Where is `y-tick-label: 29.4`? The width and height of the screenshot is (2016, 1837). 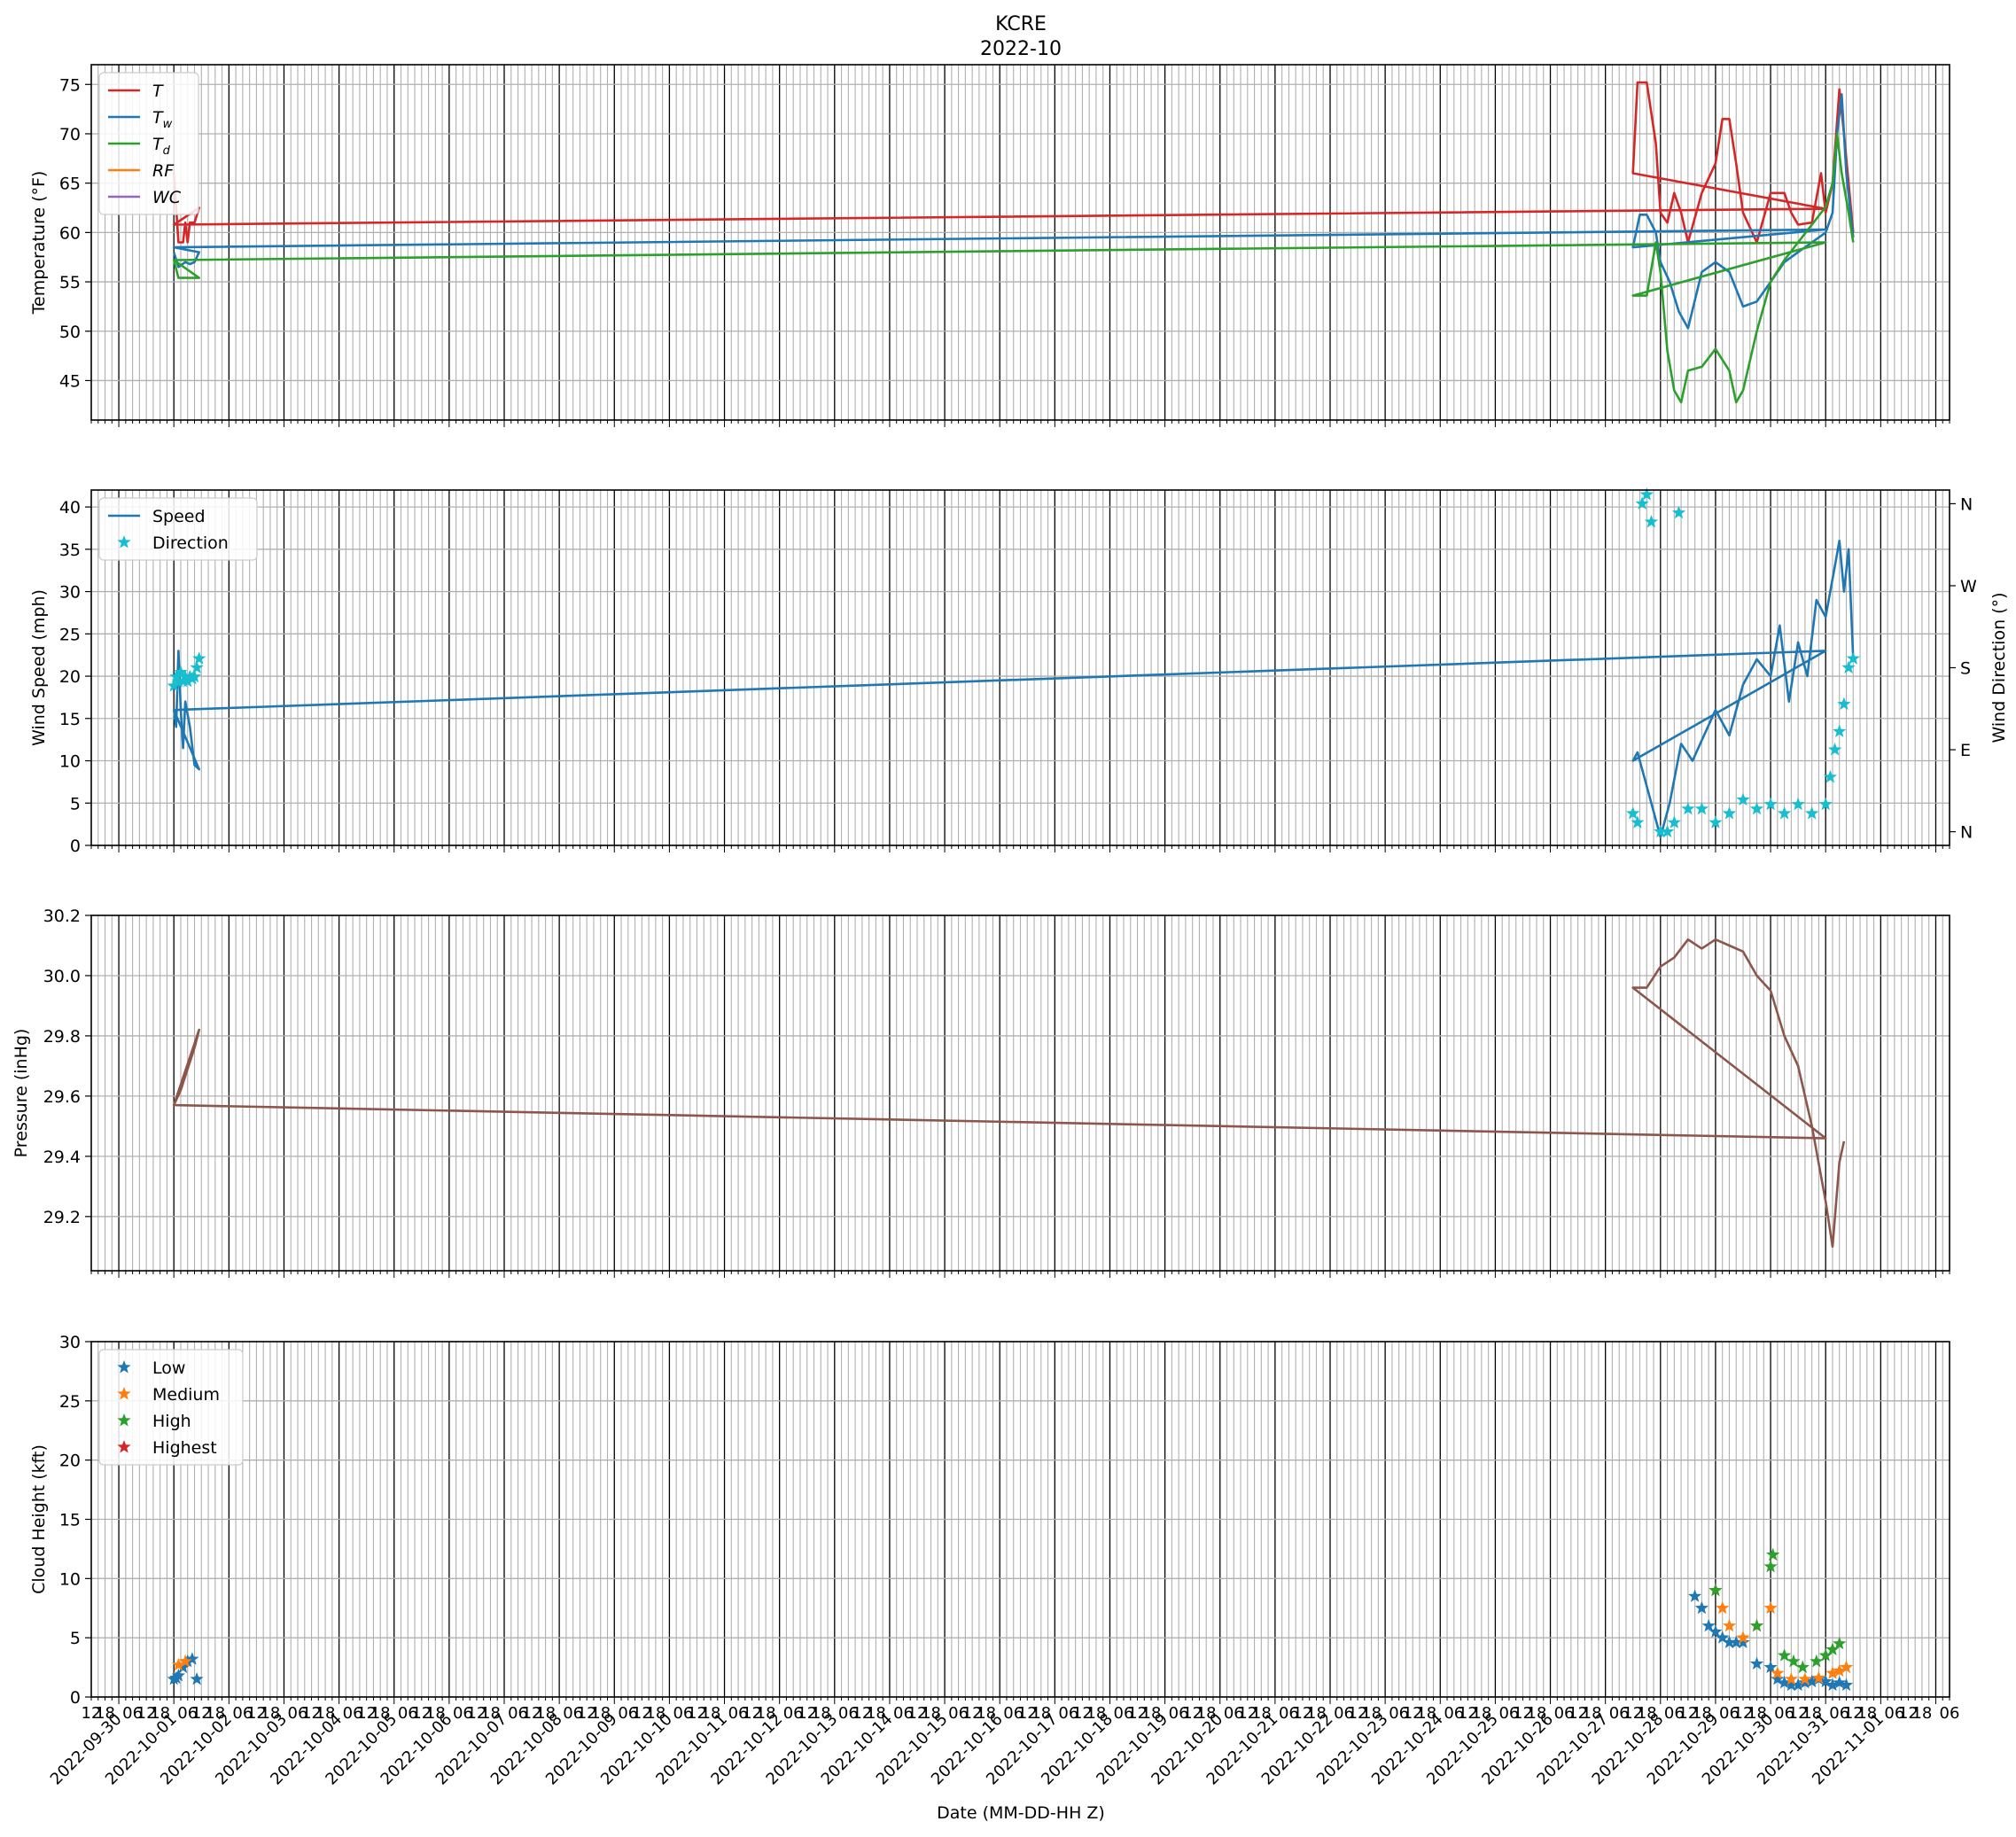 y-tick-label: 29.4 is located at coordinates (62, 1157).